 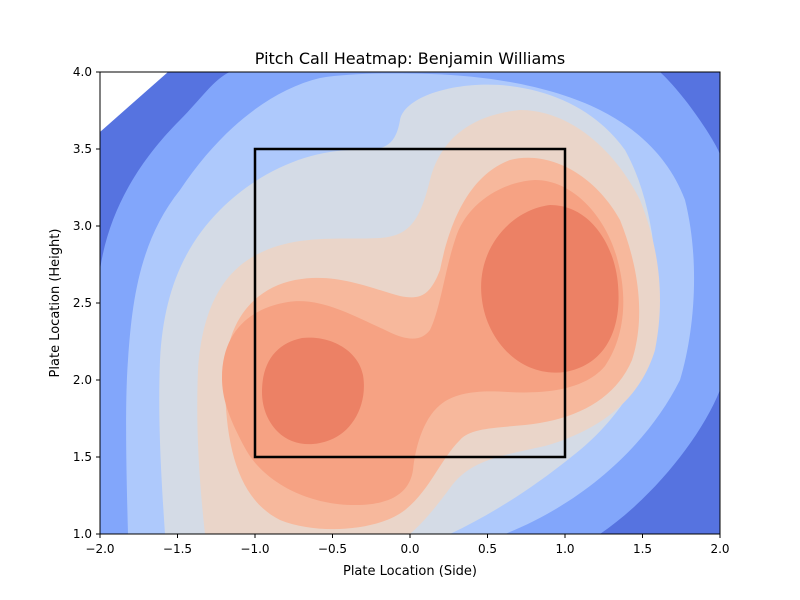 I want to click on y-tick-label: 3.5, so click(x=82, y=149).